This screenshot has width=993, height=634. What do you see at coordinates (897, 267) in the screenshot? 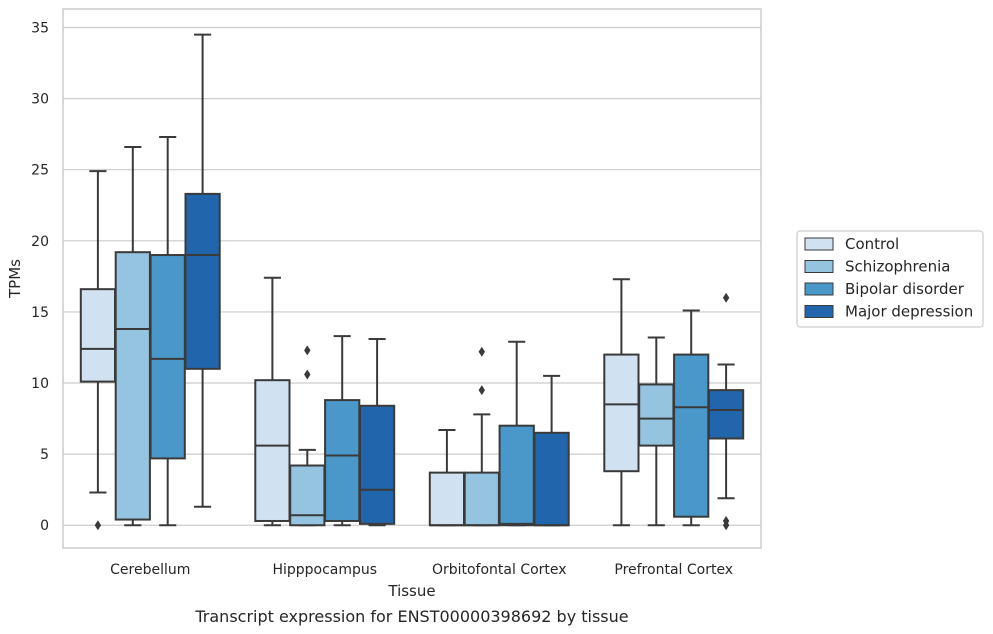
I see `legend-label: Schizophrenia` at bounding box center [897, 267].